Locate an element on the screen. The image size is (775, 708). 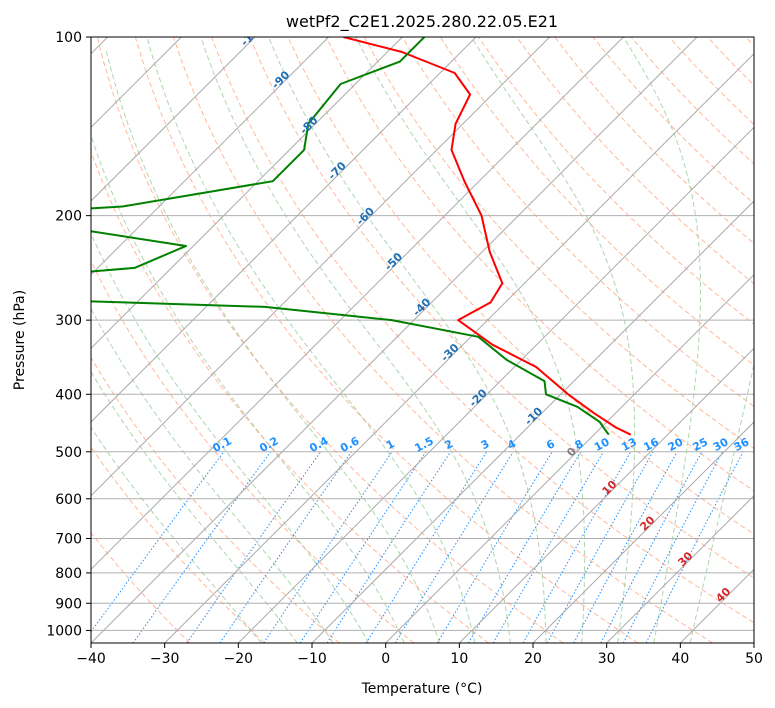
x-tick-label: 50 is located at coordinates (754, 659).